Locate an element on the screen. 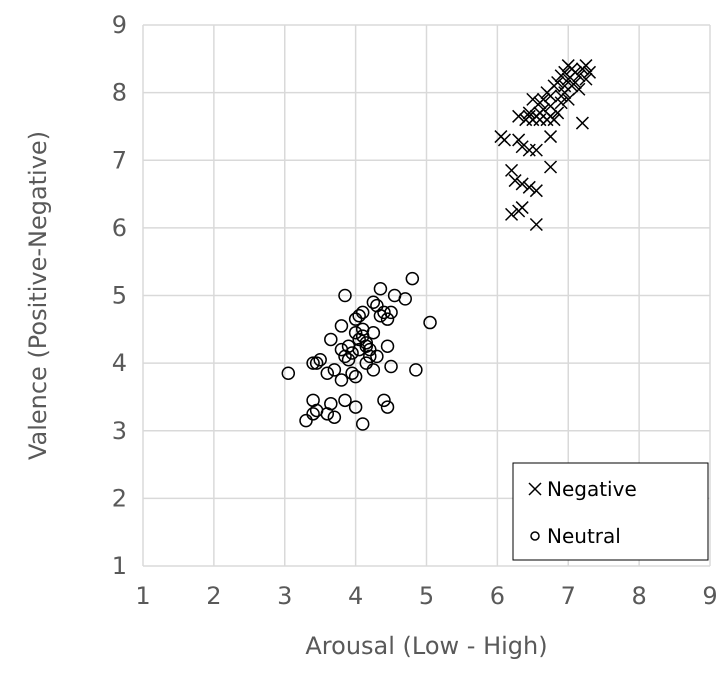 The width and height of the screenshot is (720, 682). x-tick-label: 5 is located at coordinates (426, 596).